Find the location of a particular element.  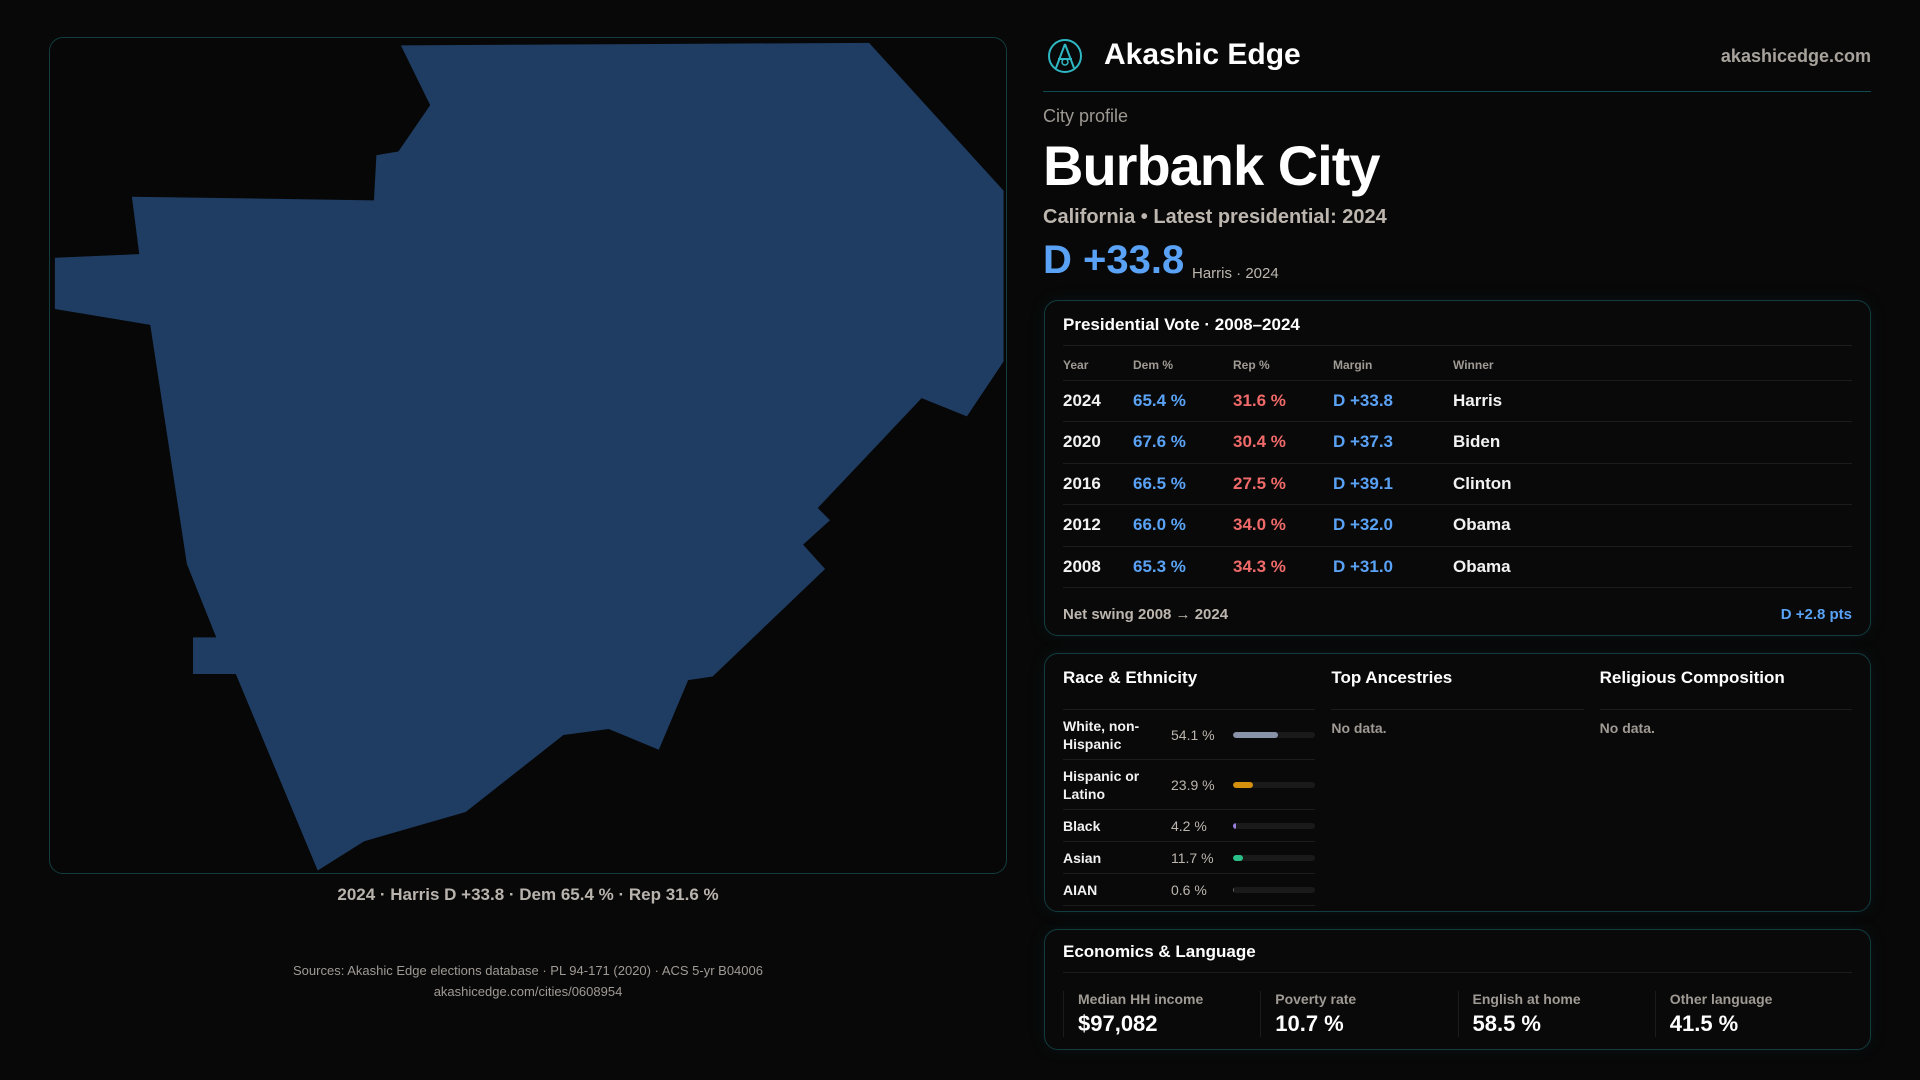

stat-value: 10.7 % is located at coordinates (1309, 1023).